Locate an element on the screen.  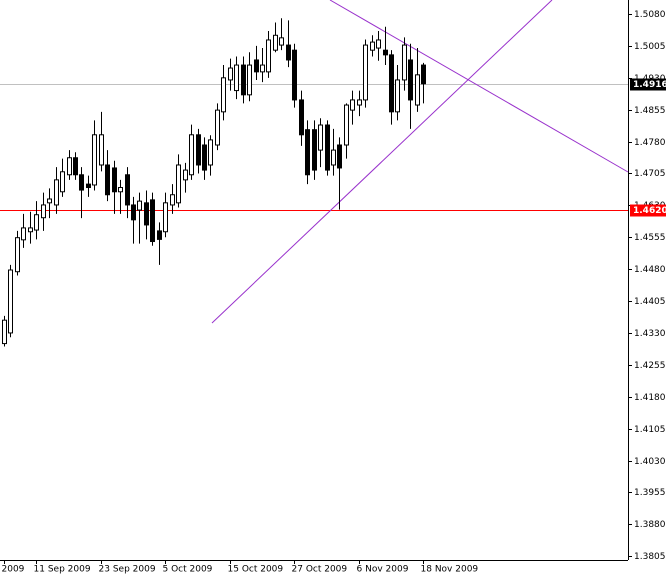
y-tick-label: 1.4705 is located at coordinates (650, 174).